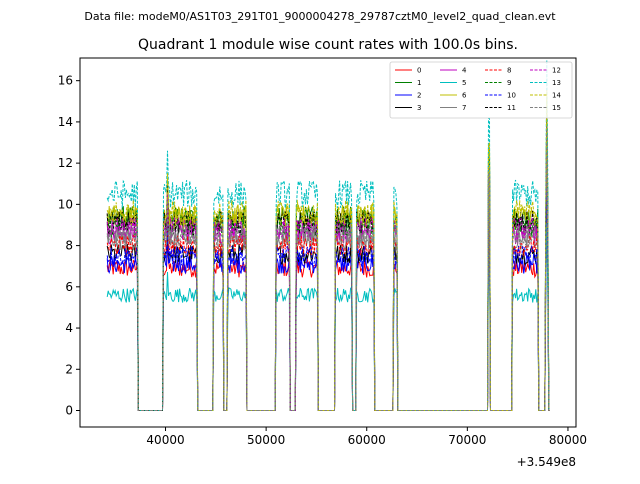 The height and width of the screenshot is (484, 640). I want to click on legend-label-5: 5, so click(464, 83).